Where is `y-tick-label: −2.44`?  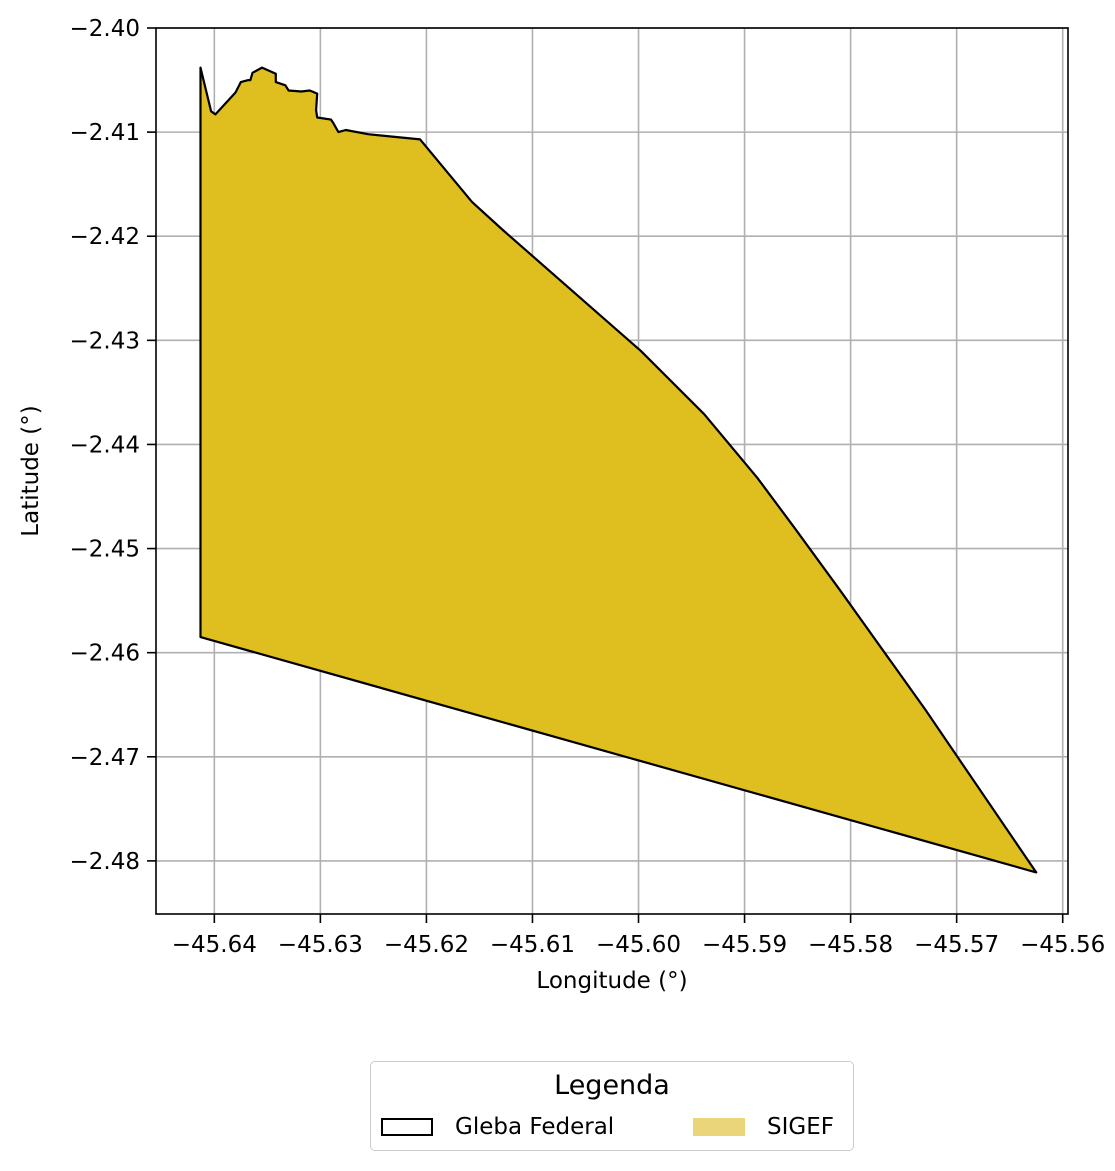
y-tick-label: −2.44 is located at coordinates (105, 445).